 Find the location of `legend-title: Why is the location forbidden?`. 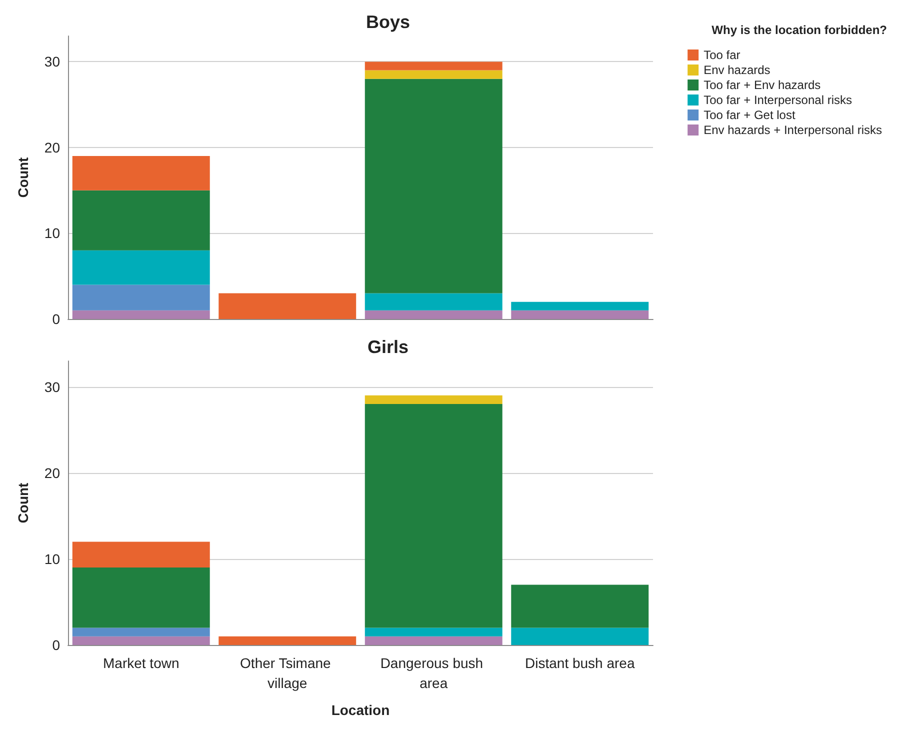

legend-title: Why is the location forbidden? is located at coordinates (800, 30).